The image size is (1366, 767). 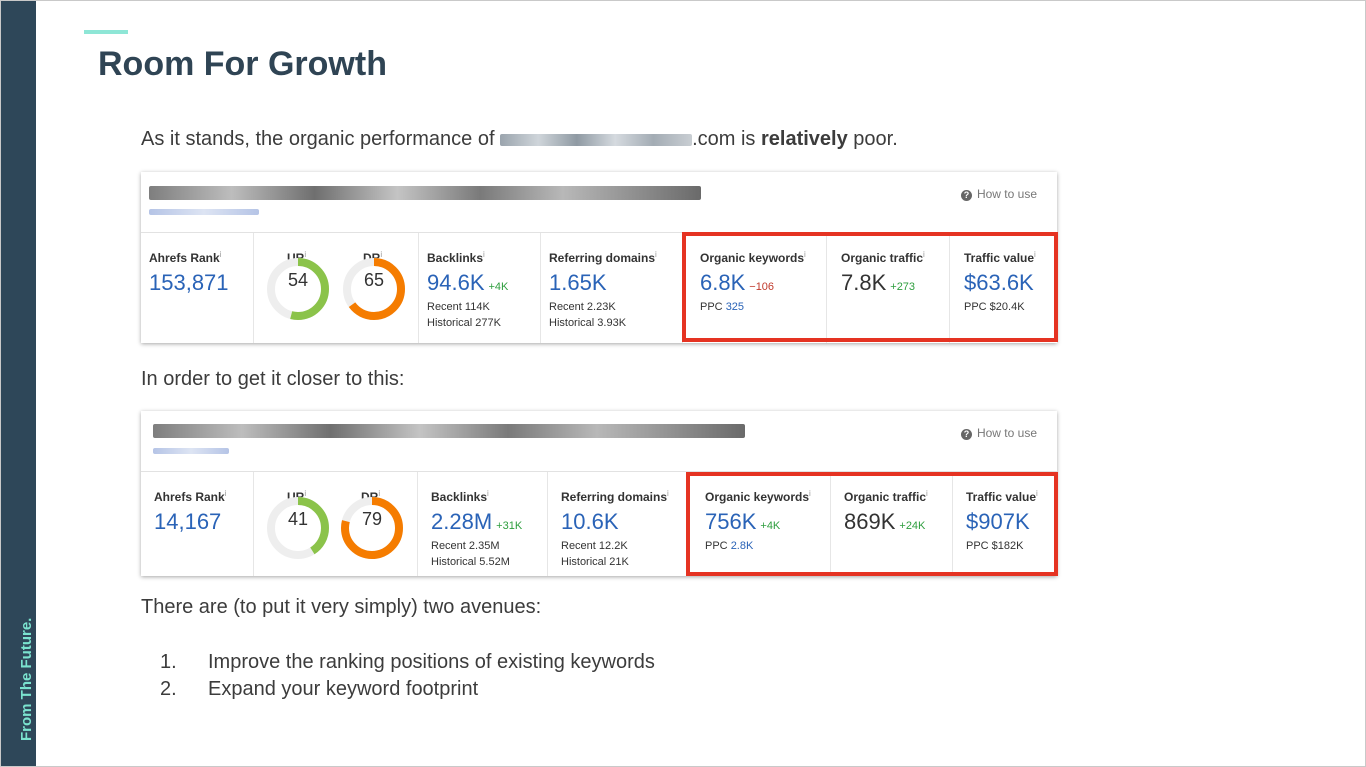 What do you see at coordinates (804, 139) in the screenshot?
I see `intro-bold: relatively` at bounding box center [804, 139].